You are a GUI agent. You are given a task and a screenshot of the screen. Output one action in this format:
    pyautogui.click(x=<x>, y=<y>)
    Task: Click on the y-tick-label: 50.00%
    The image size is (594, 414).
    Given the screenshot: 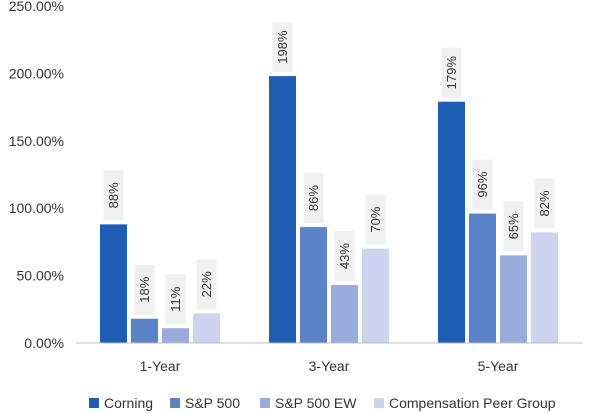 What is the action you would take?
    pyautogui.click(x=40, y=276)
    